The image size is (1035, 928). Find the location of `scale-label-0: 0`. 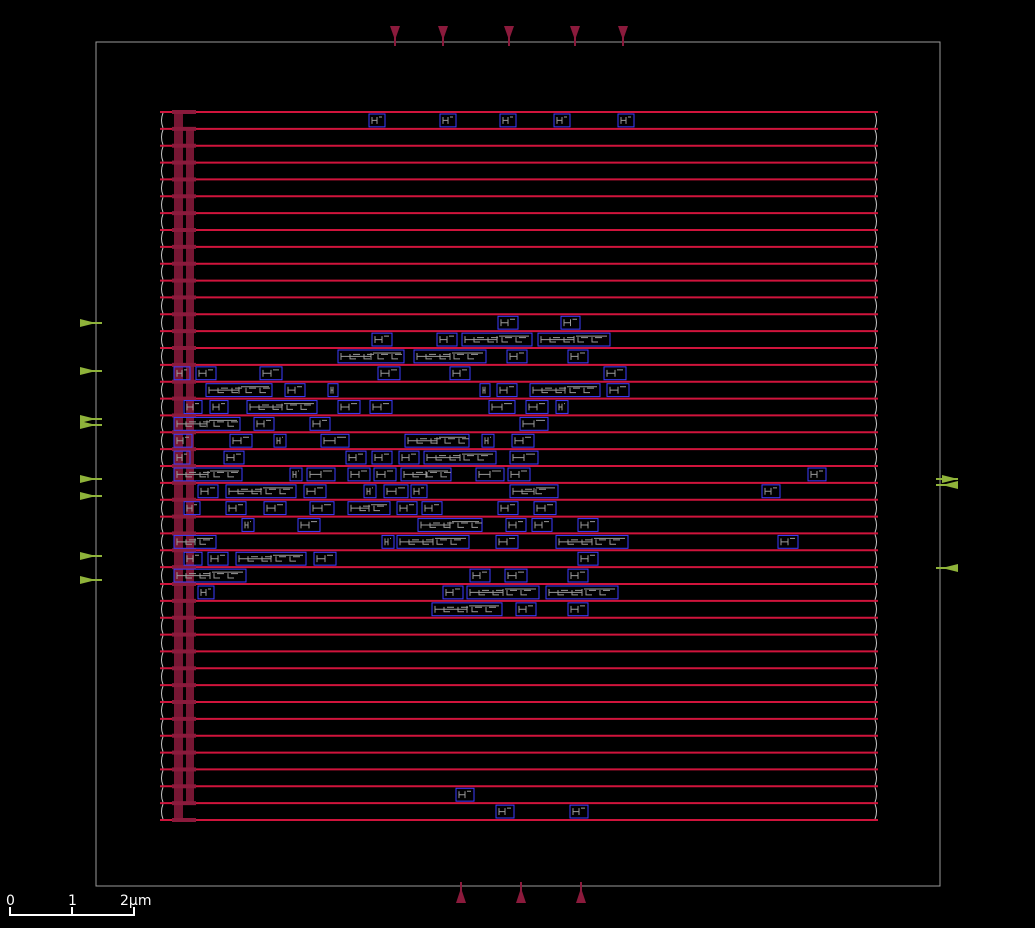

scale-label-0: 0 is located at coordinates (10, 901).